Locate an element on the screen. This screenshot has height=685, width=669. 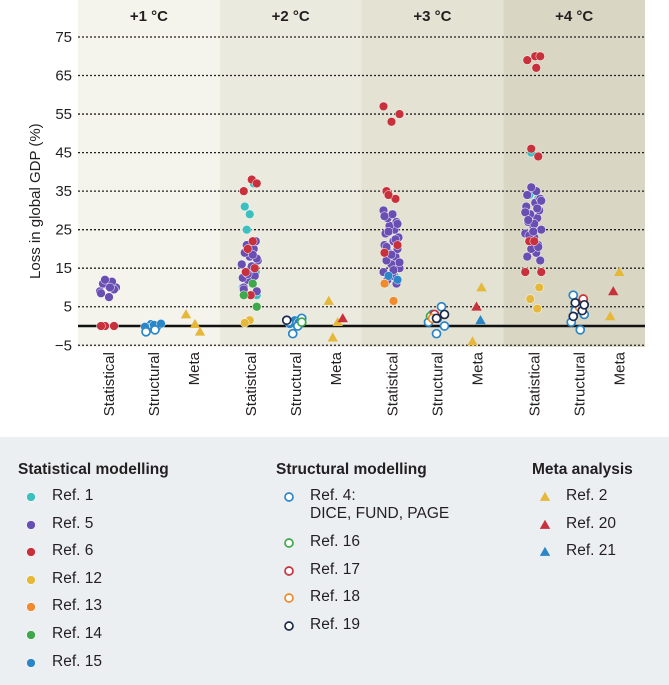
x-category-label: Structural is located at coordinates (579, 384).